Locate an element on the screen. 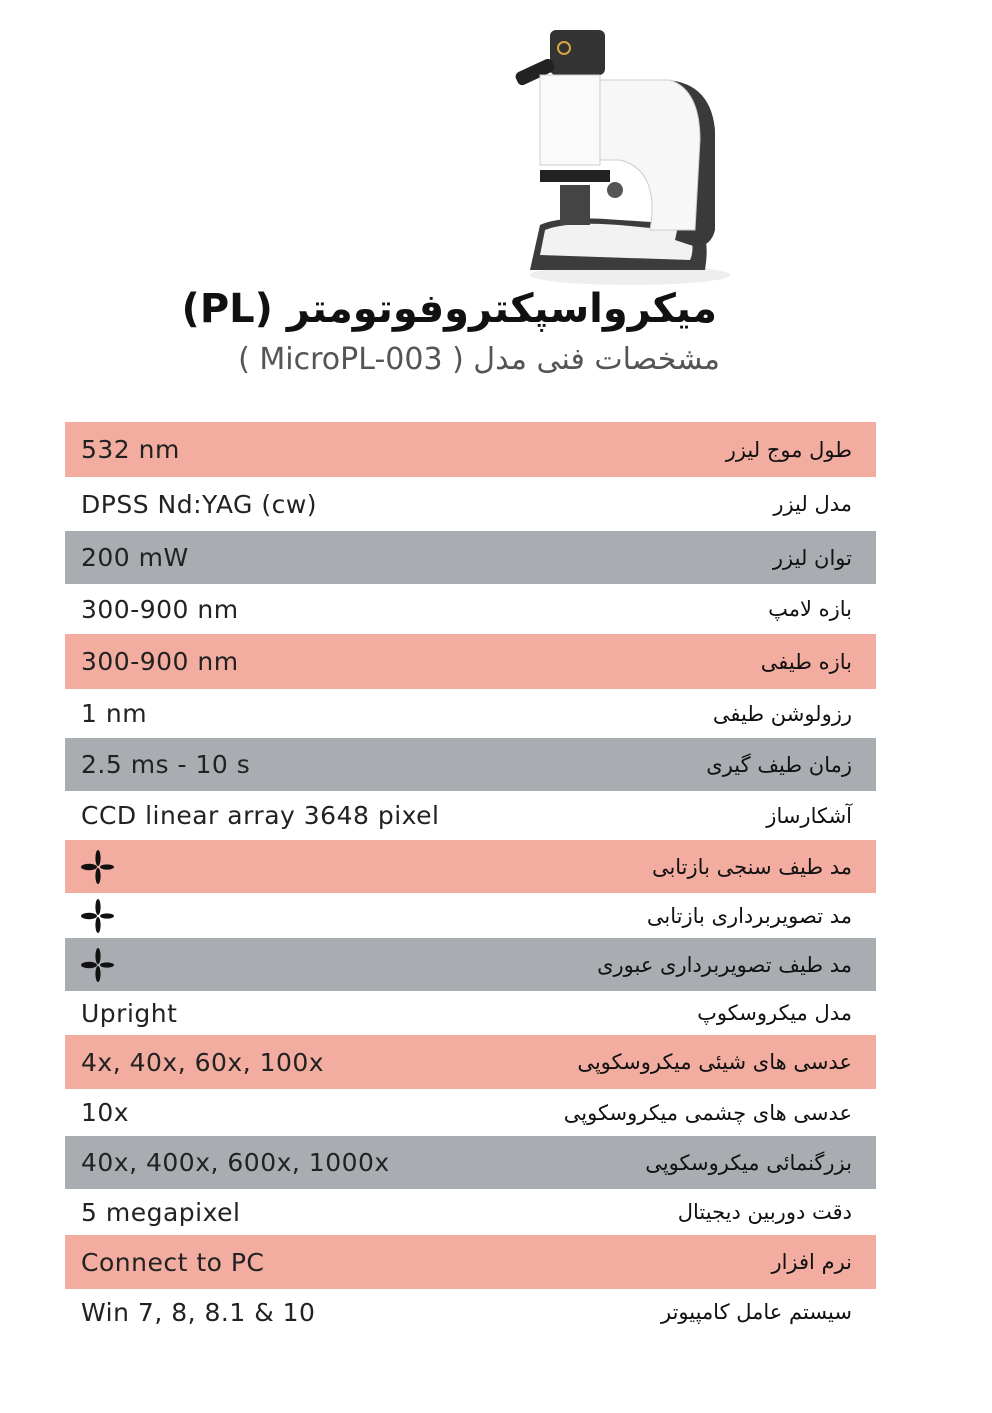  spec-row: Win 7, 8, 8.1 & 10 سیستم عامل کامپیوتر is located at coordinates (470, 1312).